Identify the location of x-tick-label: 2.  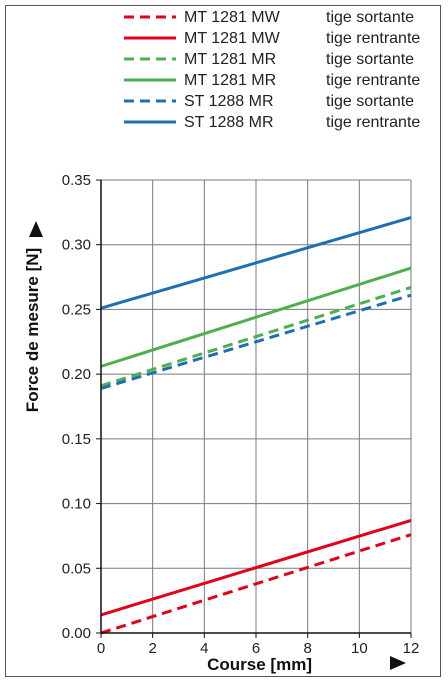
(152, 648).